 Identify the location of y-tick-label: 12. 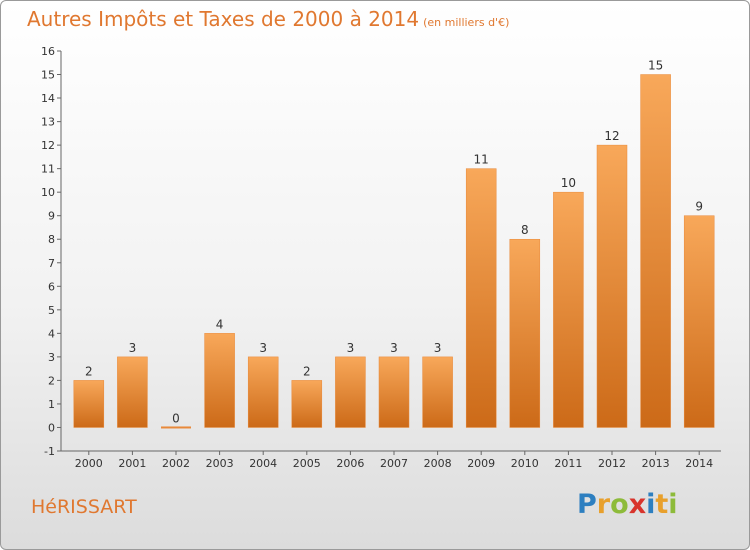
(48, 145).